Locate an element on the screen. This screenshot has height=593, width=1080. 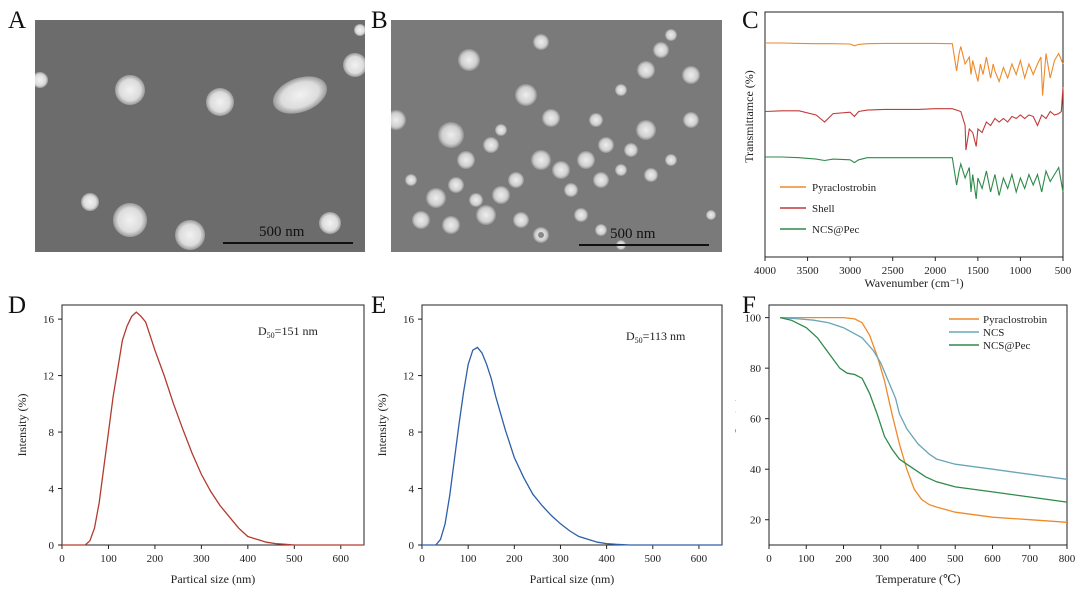
x-tick-label: 2500 is located at coordinates (893, 271).